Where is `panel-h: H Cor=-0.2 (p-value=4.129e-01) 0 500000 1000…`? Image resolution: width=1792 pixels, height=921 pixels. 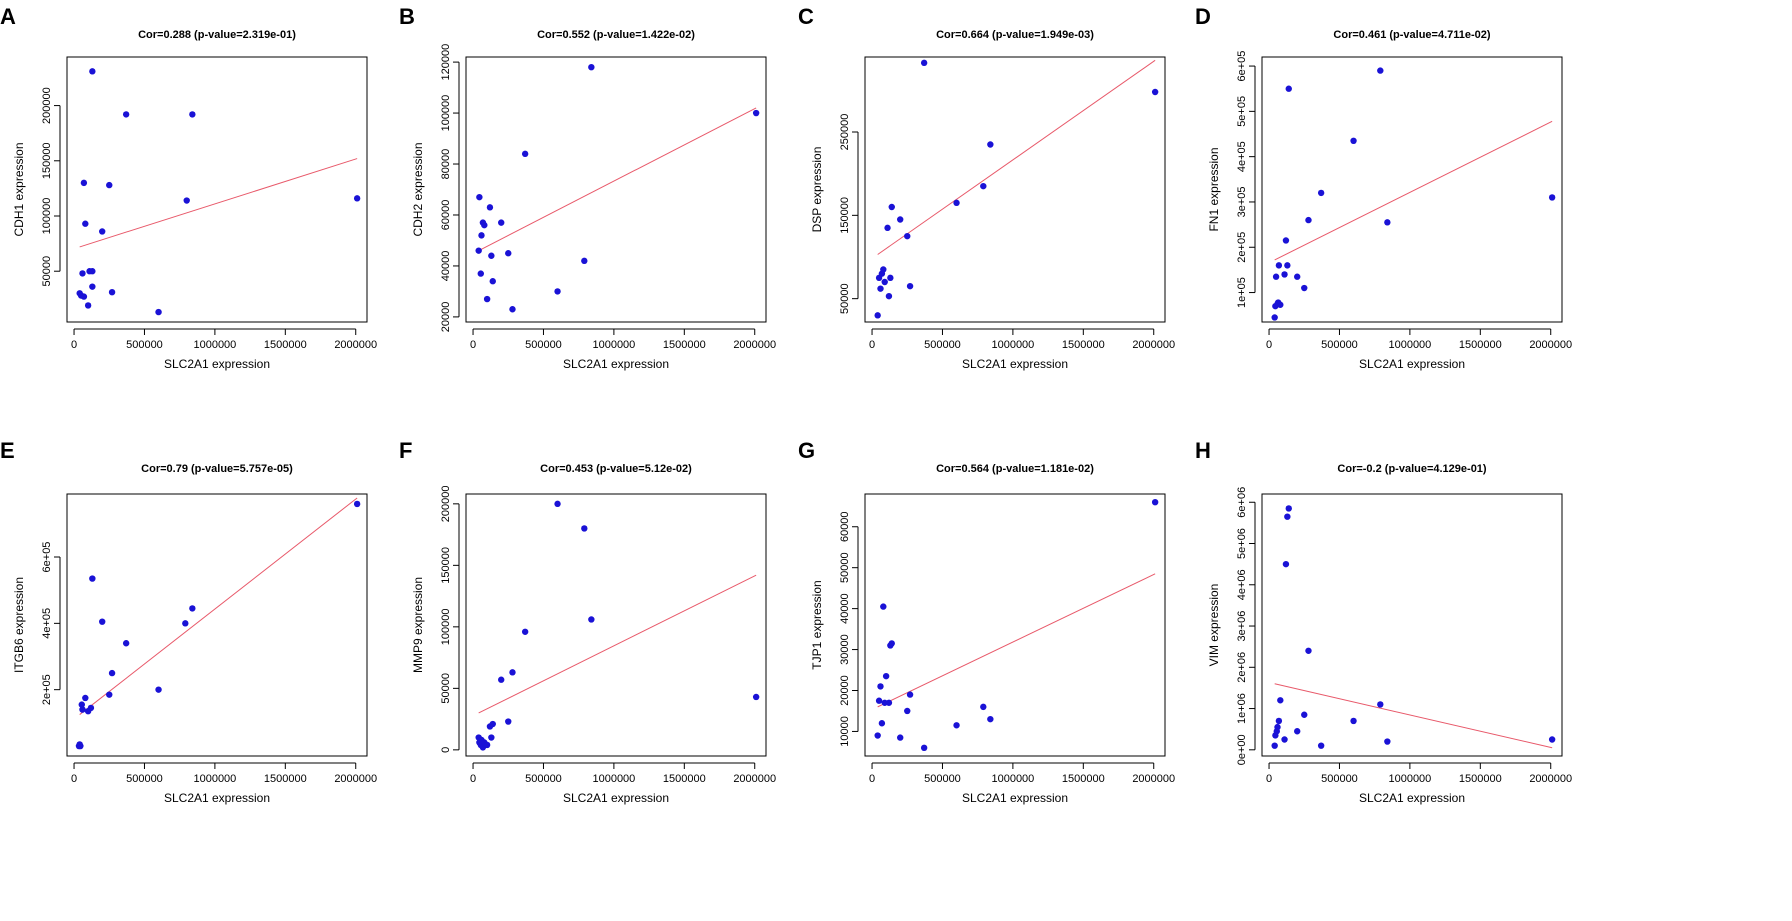 panel-h: H Cor=-0.2 (p-value=4.129e-01) 0 500000 1000… is located at coordinates (1383, 621).